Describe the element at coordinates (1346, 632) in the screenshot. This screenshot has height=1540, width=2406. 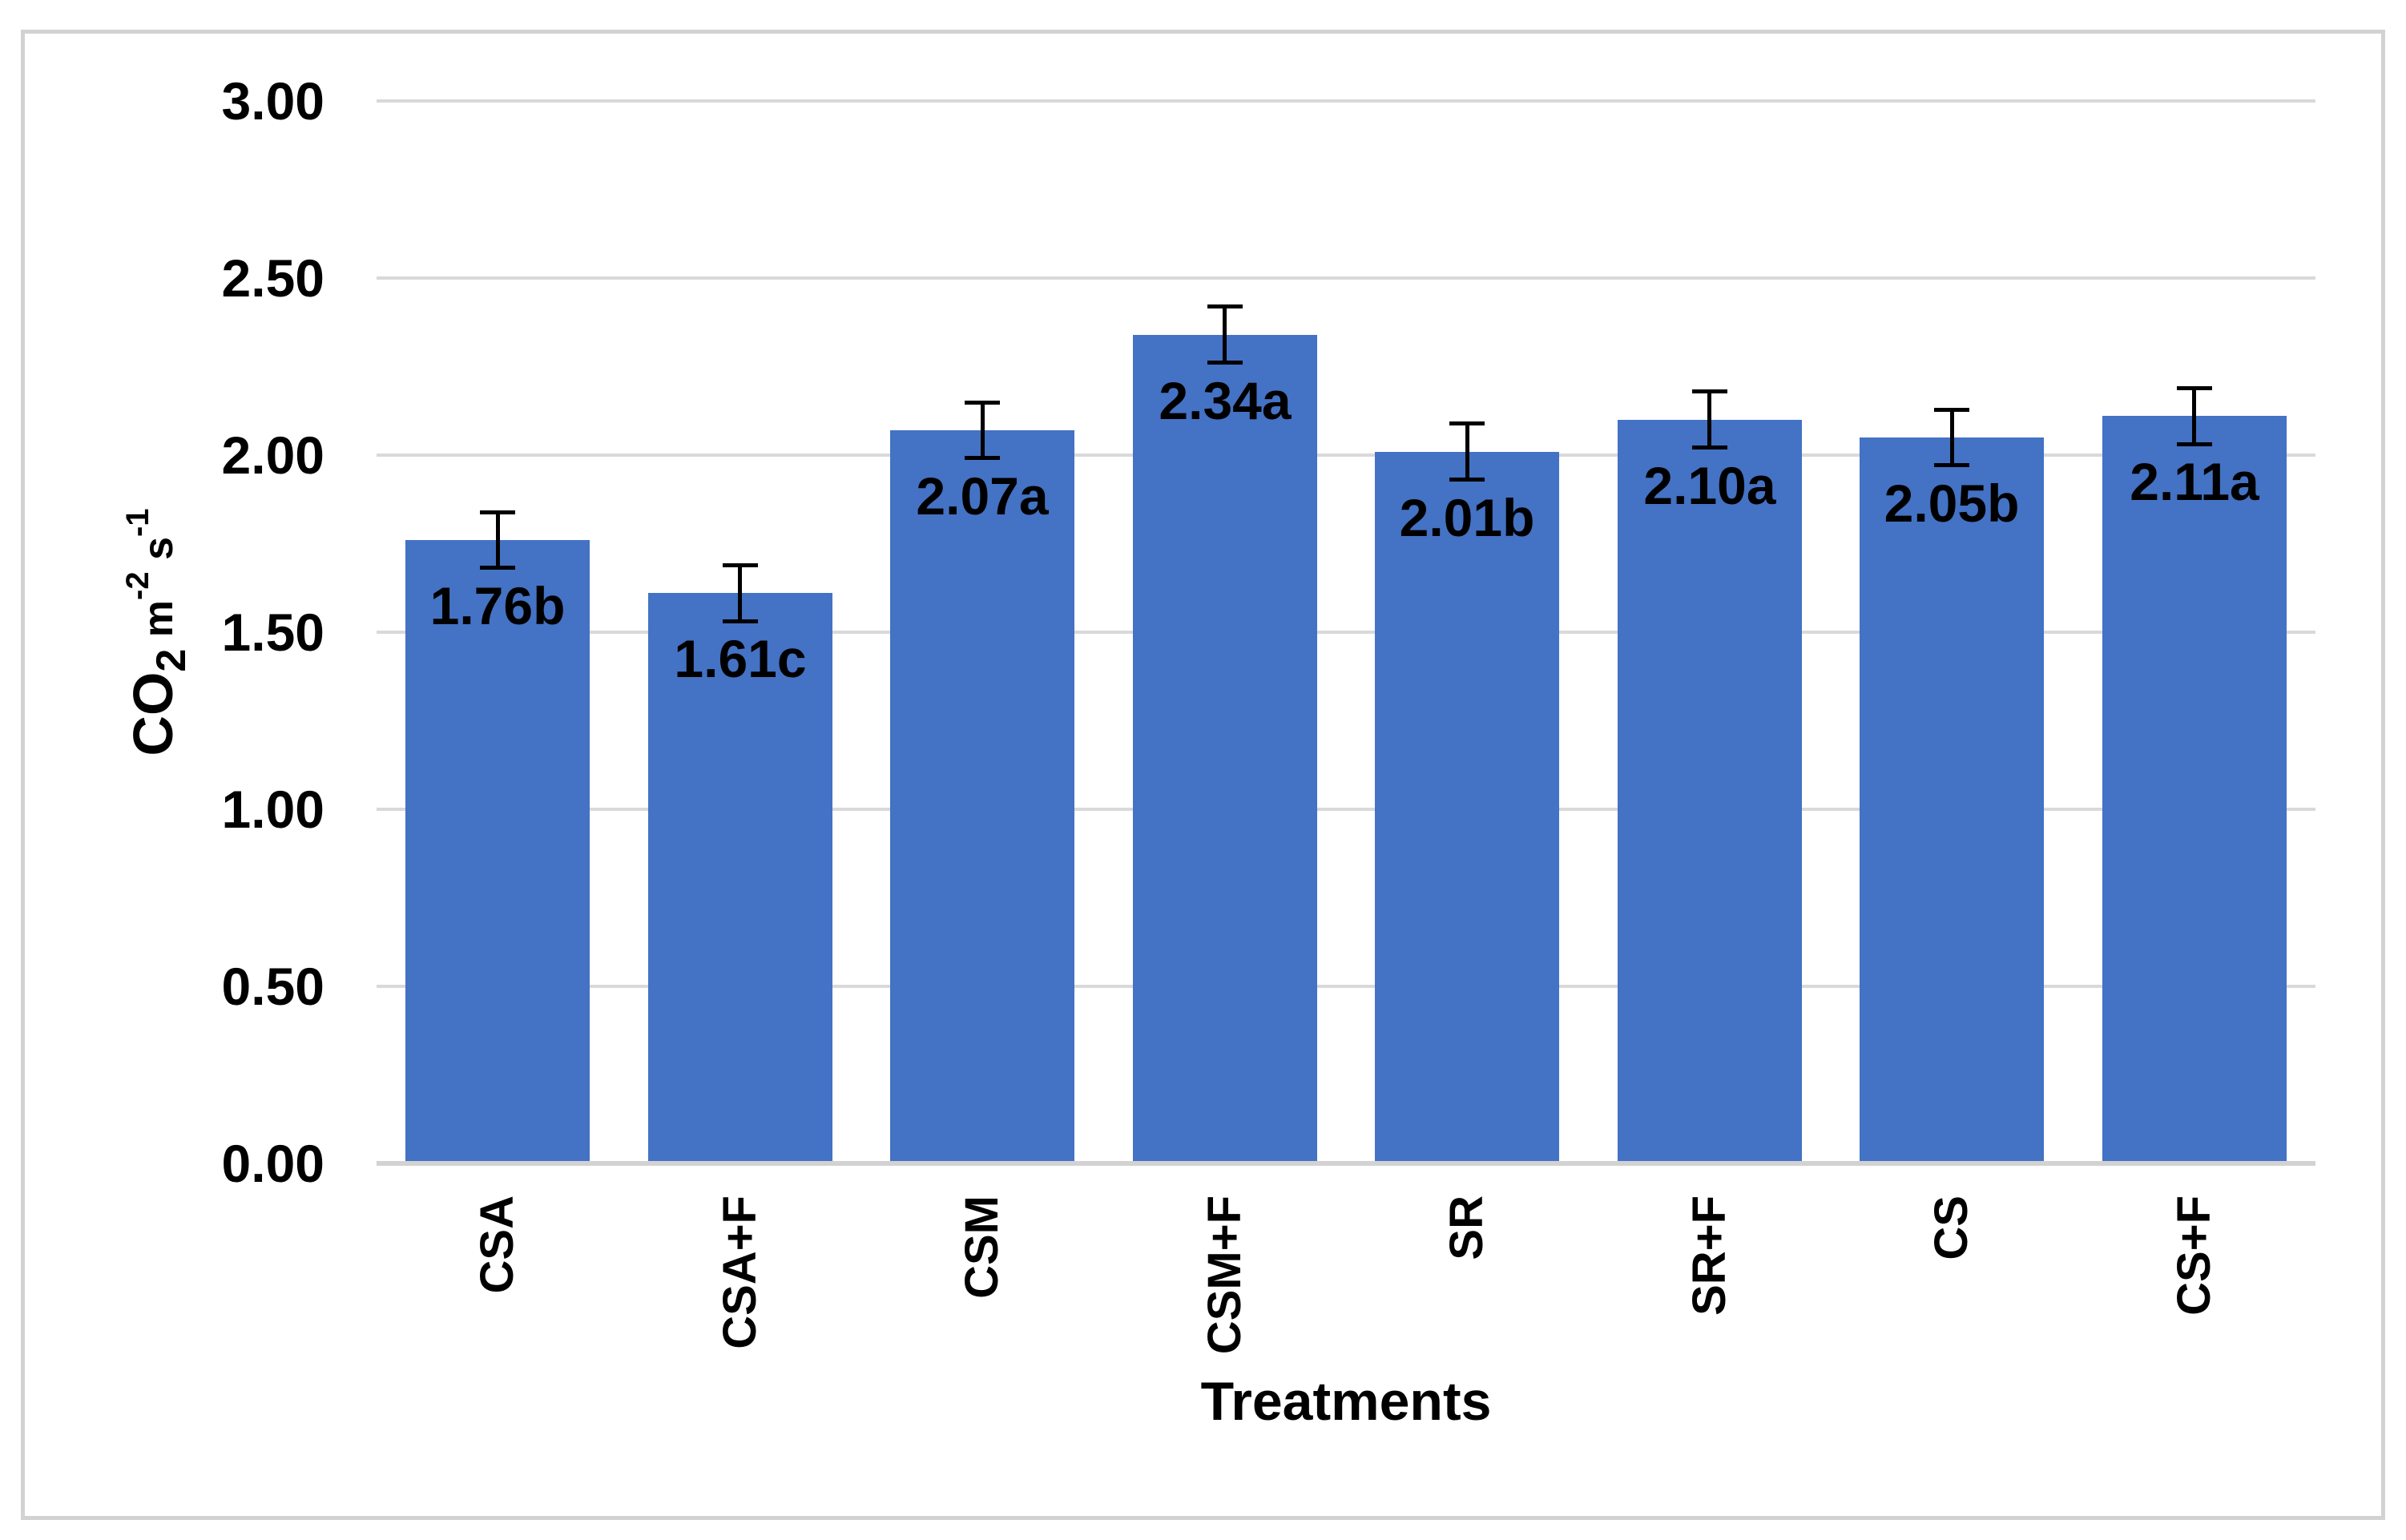
I see `gridline-1.50` at that location.